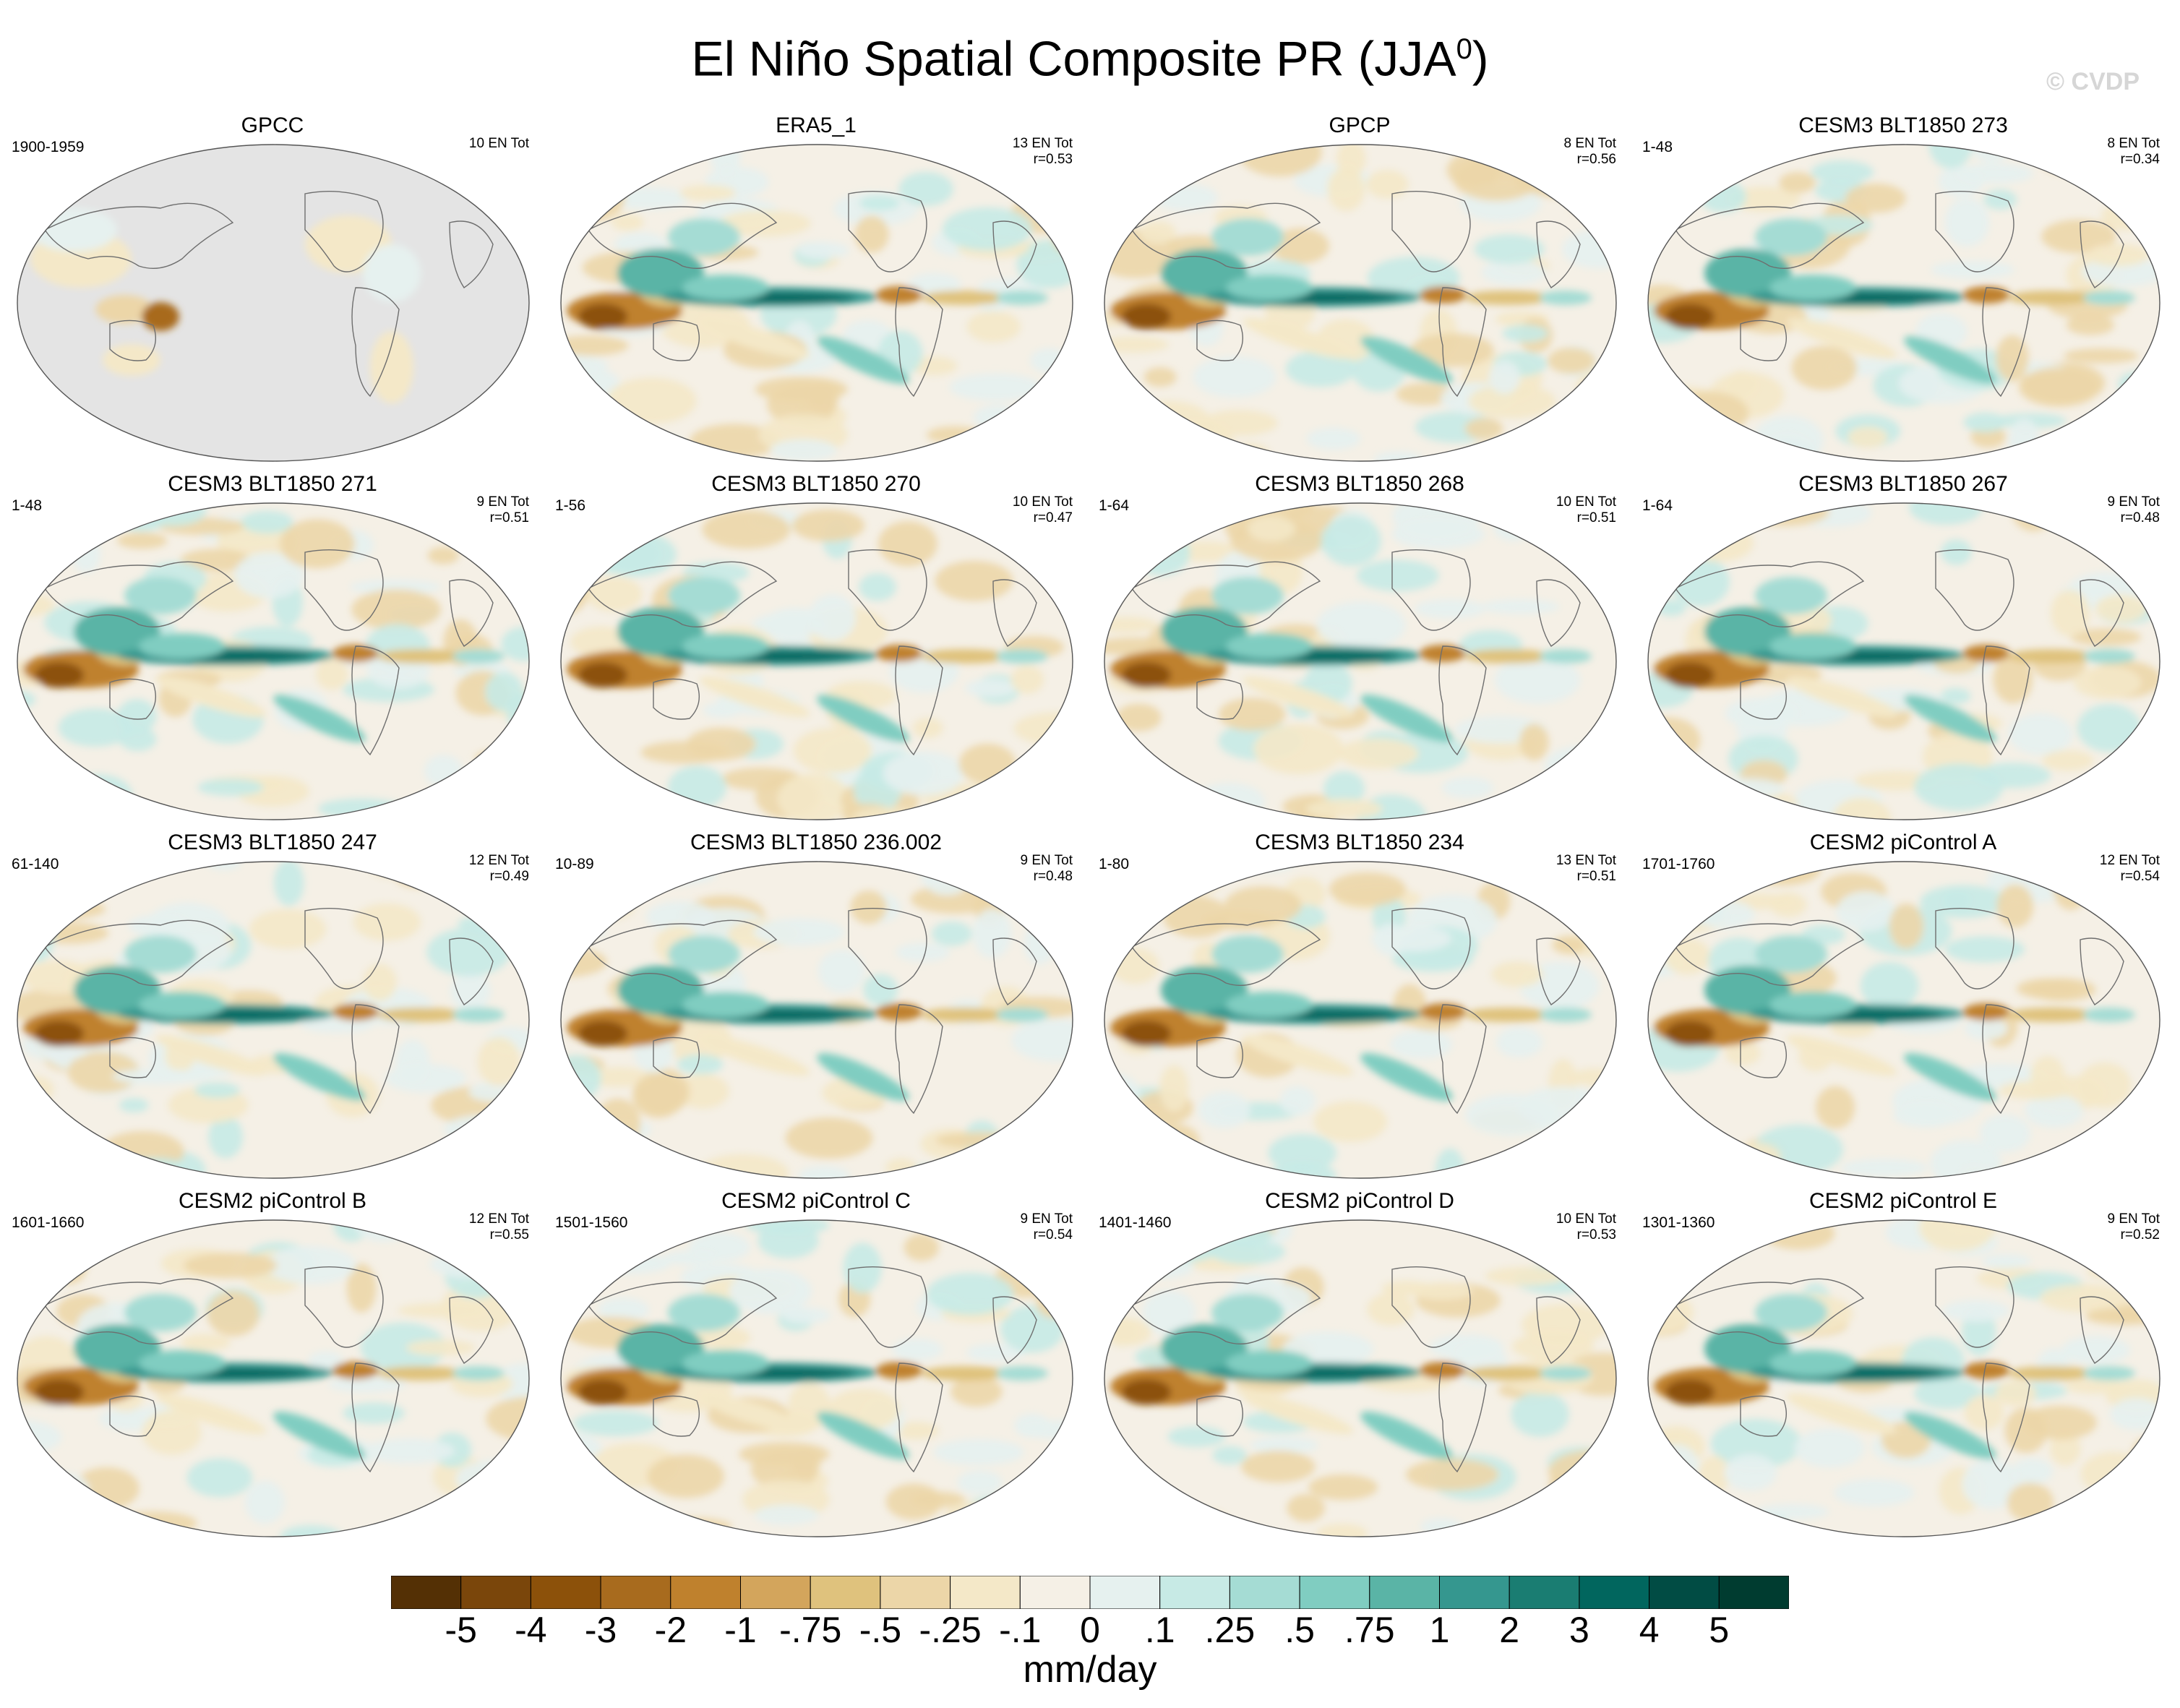 Image resolution: width=2180 pixels, height=1708 pixels. Describe the element at coordinates (1369, 1630) in the screenshot. I see `colorbar-tick-label: .75` at that location.